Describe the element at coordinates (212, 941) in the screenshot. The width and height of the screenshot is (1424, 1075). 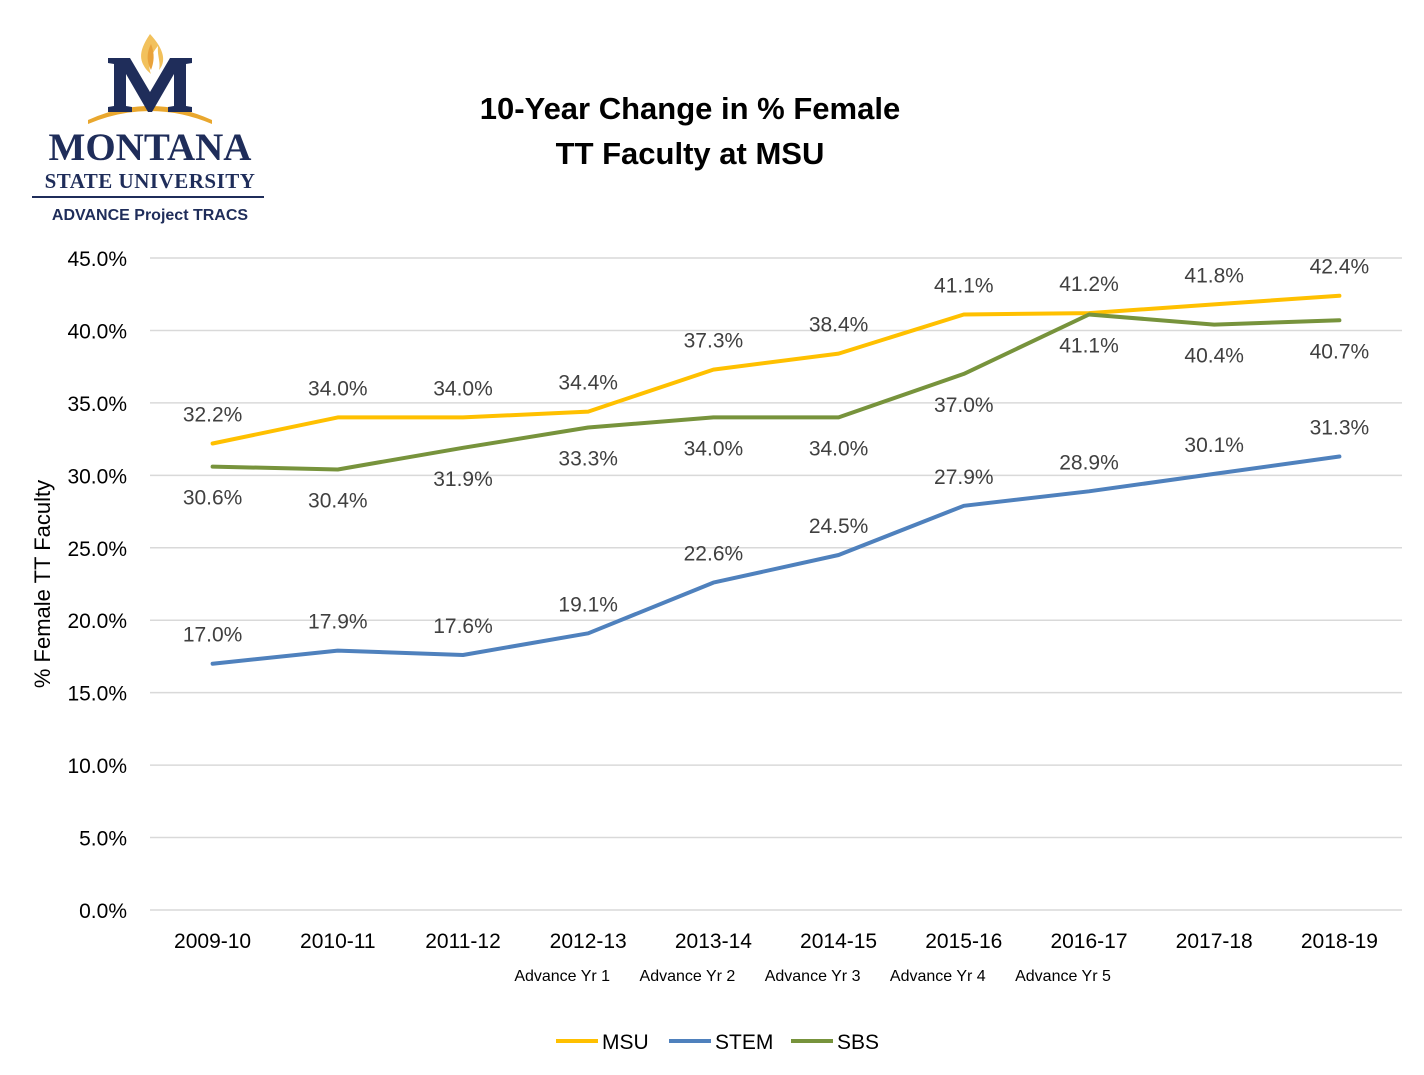
I see `x-tick-label: 2009-10` at that location.